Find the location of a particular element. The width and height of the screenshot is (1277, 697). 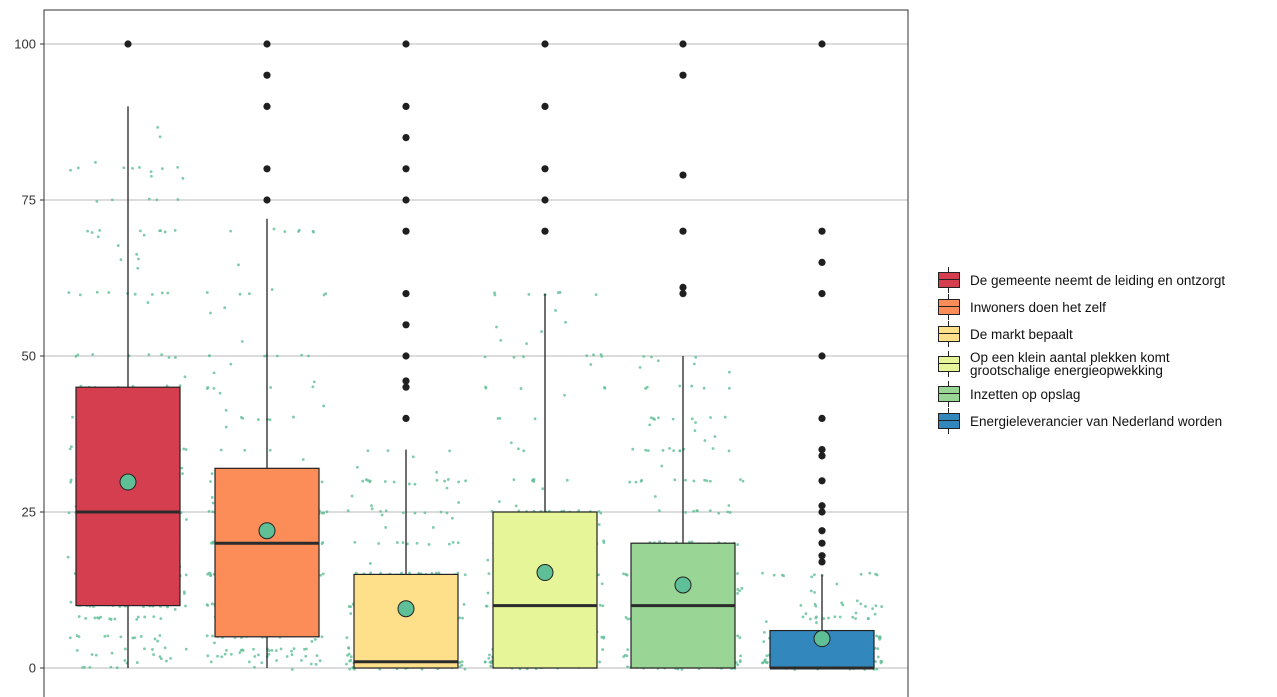

y-tick-label: 25 is located at coordinates (29, 512).